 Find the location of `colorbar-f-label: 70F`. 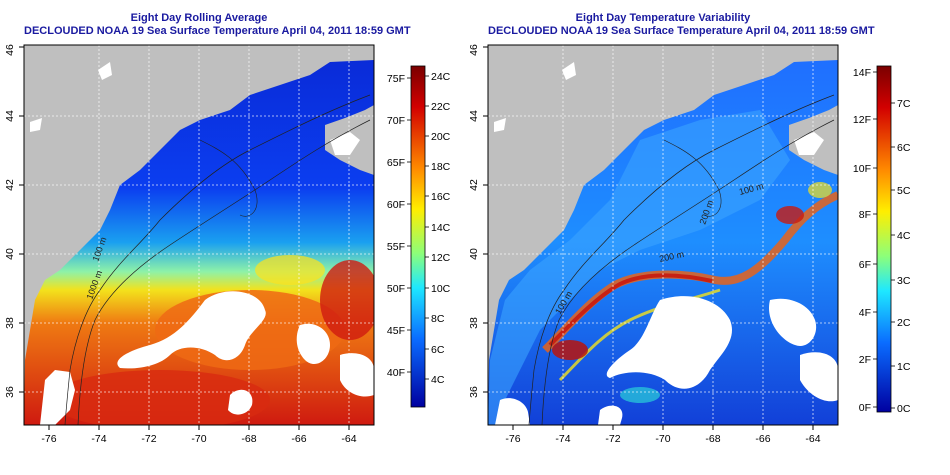

colorbar-f-label: 70F is located at coordinates (396, 121).